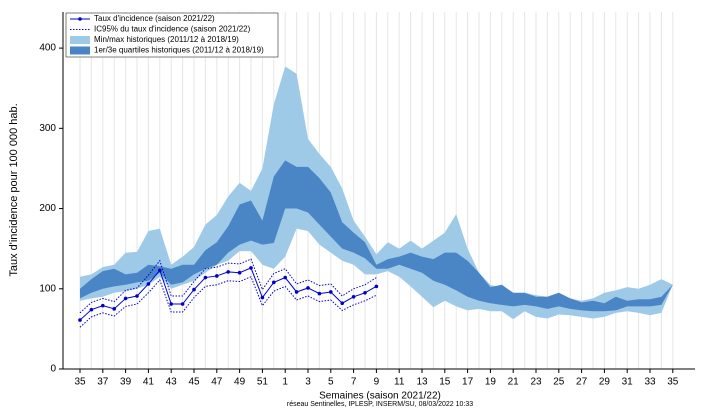  I want to click on x-tick-label: 1, so click(285, 382).